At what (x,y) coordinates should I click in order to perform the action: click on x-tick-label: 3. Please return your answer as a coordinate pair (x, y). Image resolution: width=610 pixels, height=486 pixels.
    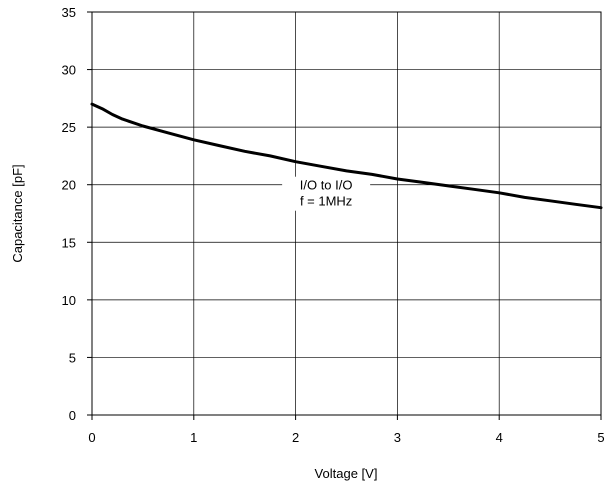
    Looking at the image, I should click on (397, 437).